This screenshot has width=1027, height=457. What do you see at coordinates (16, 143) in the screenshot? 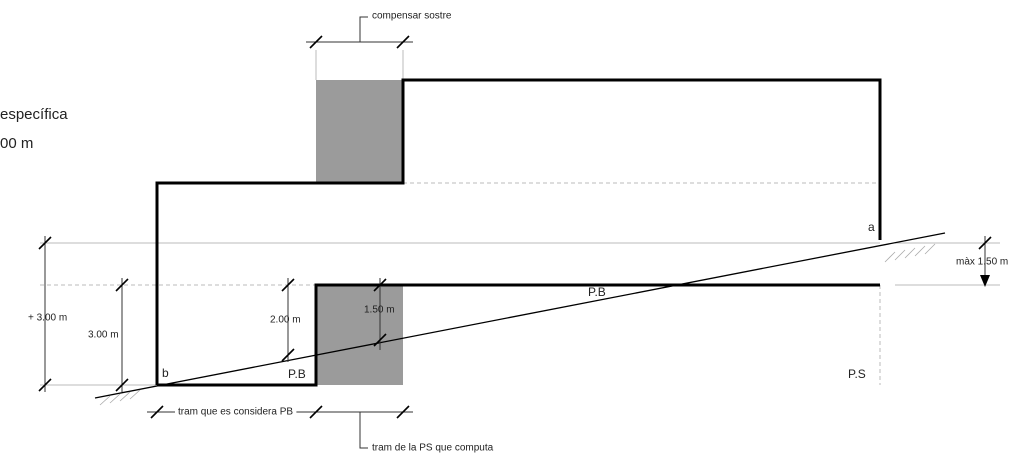
I see `side-value: 00 m` at bounding box center [16, 143].